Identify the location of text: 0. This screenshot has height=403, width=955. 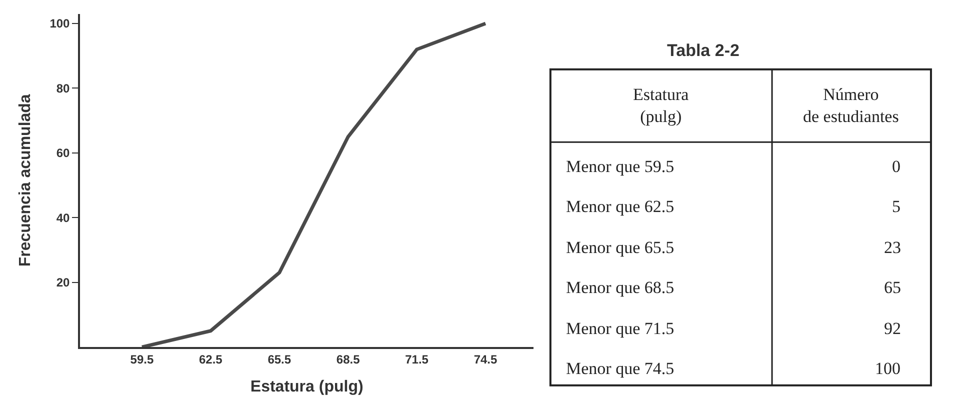
(896, 166).